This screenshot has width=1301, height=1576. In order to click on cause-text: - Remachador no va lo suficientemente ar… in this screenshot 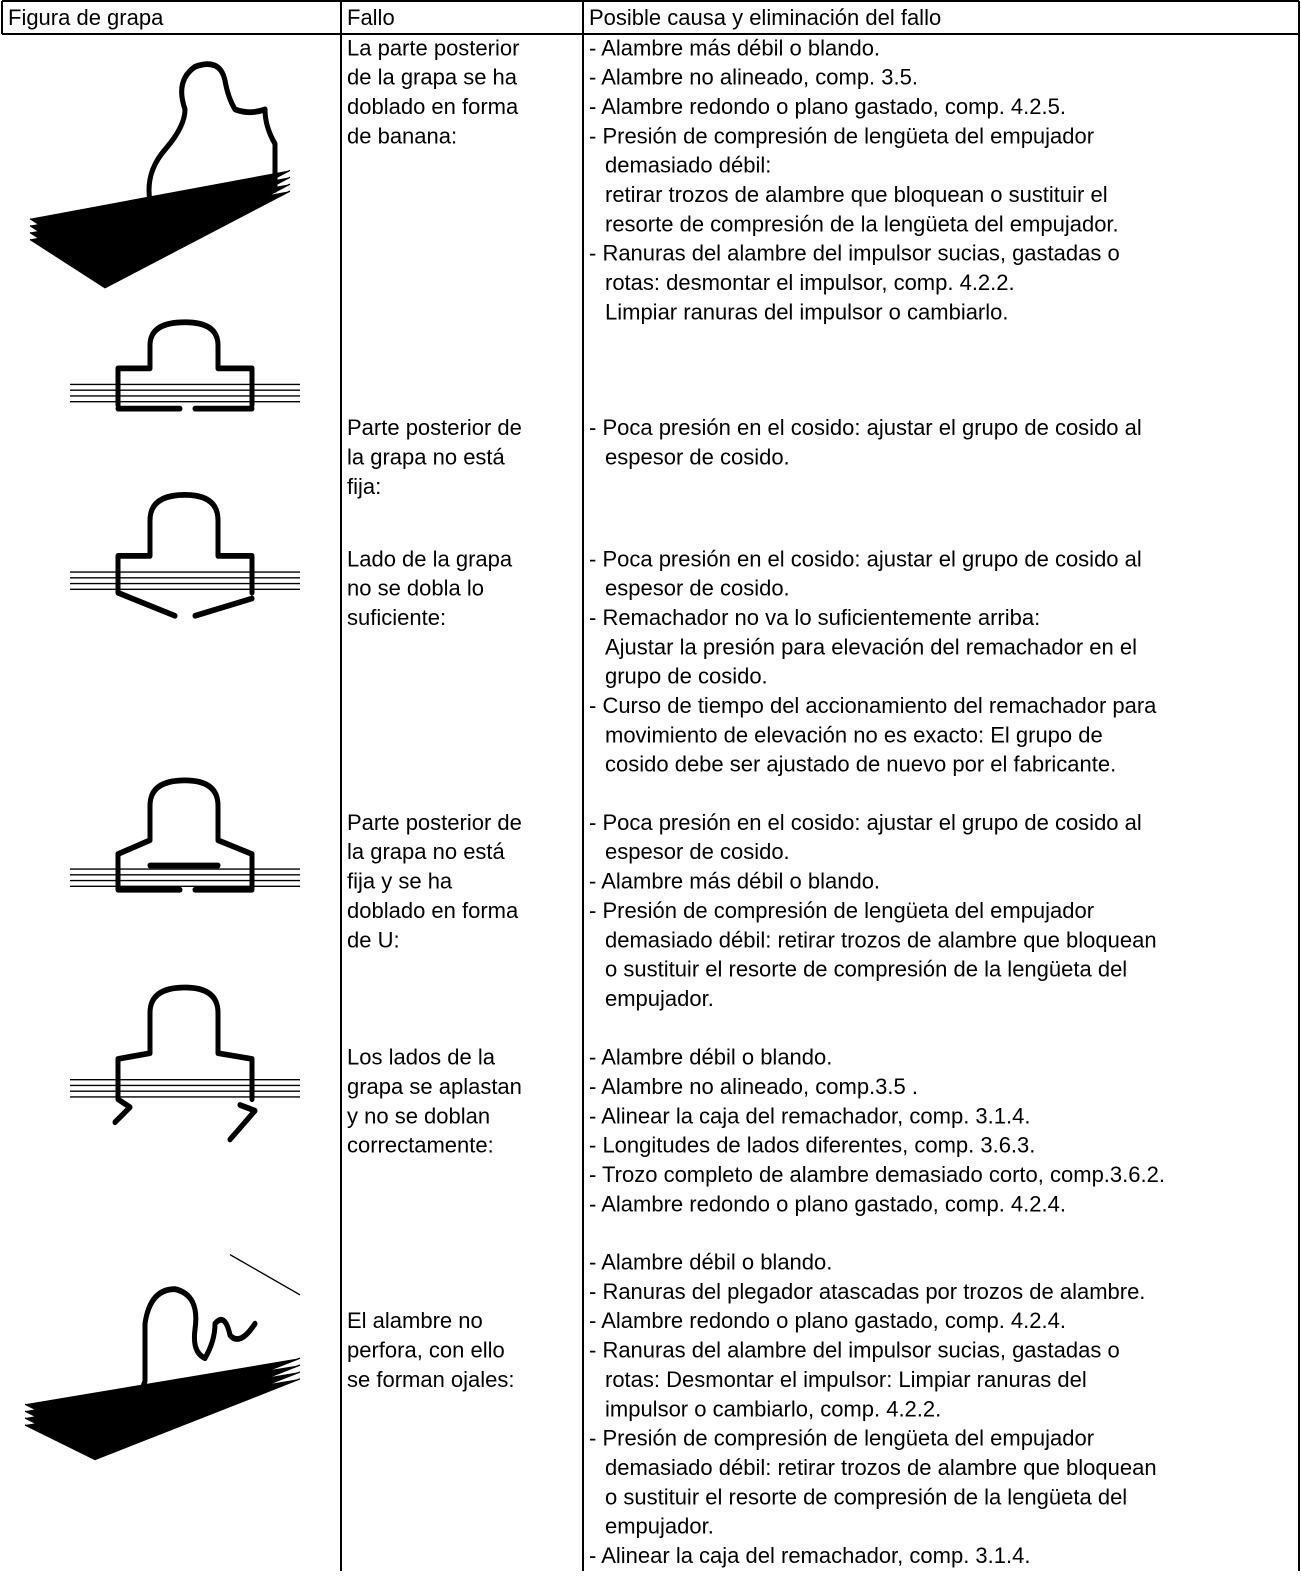, I will do `click(814, 617)`.